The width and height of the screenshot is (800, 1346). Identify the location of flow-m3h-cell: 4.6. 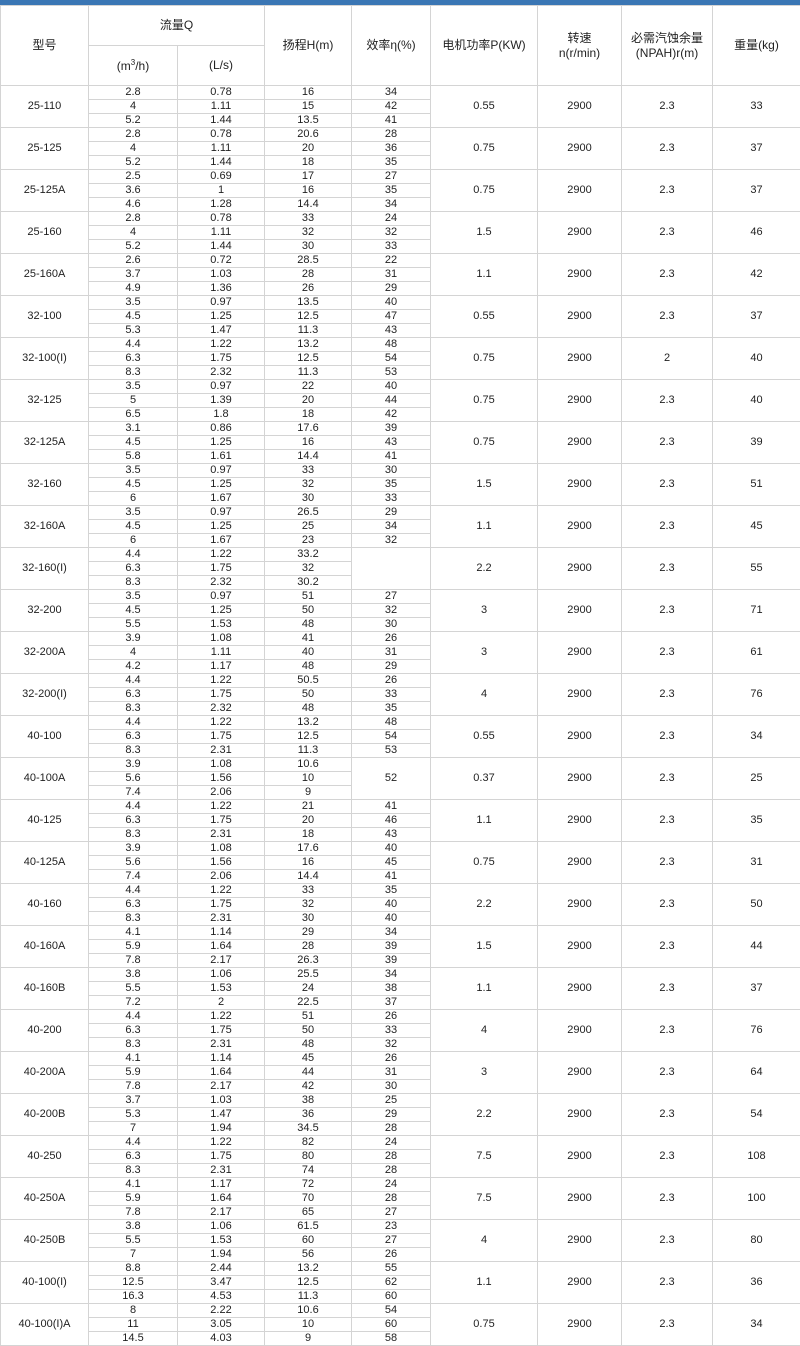
(133, 205).